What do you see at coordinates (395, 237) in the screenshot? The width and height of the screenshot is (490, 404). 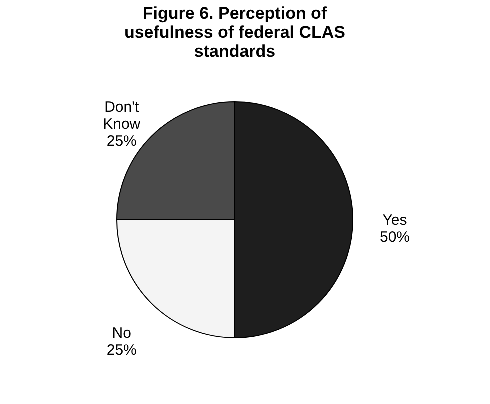 I see `data-label: 50%` at bounding box center [395, 237].